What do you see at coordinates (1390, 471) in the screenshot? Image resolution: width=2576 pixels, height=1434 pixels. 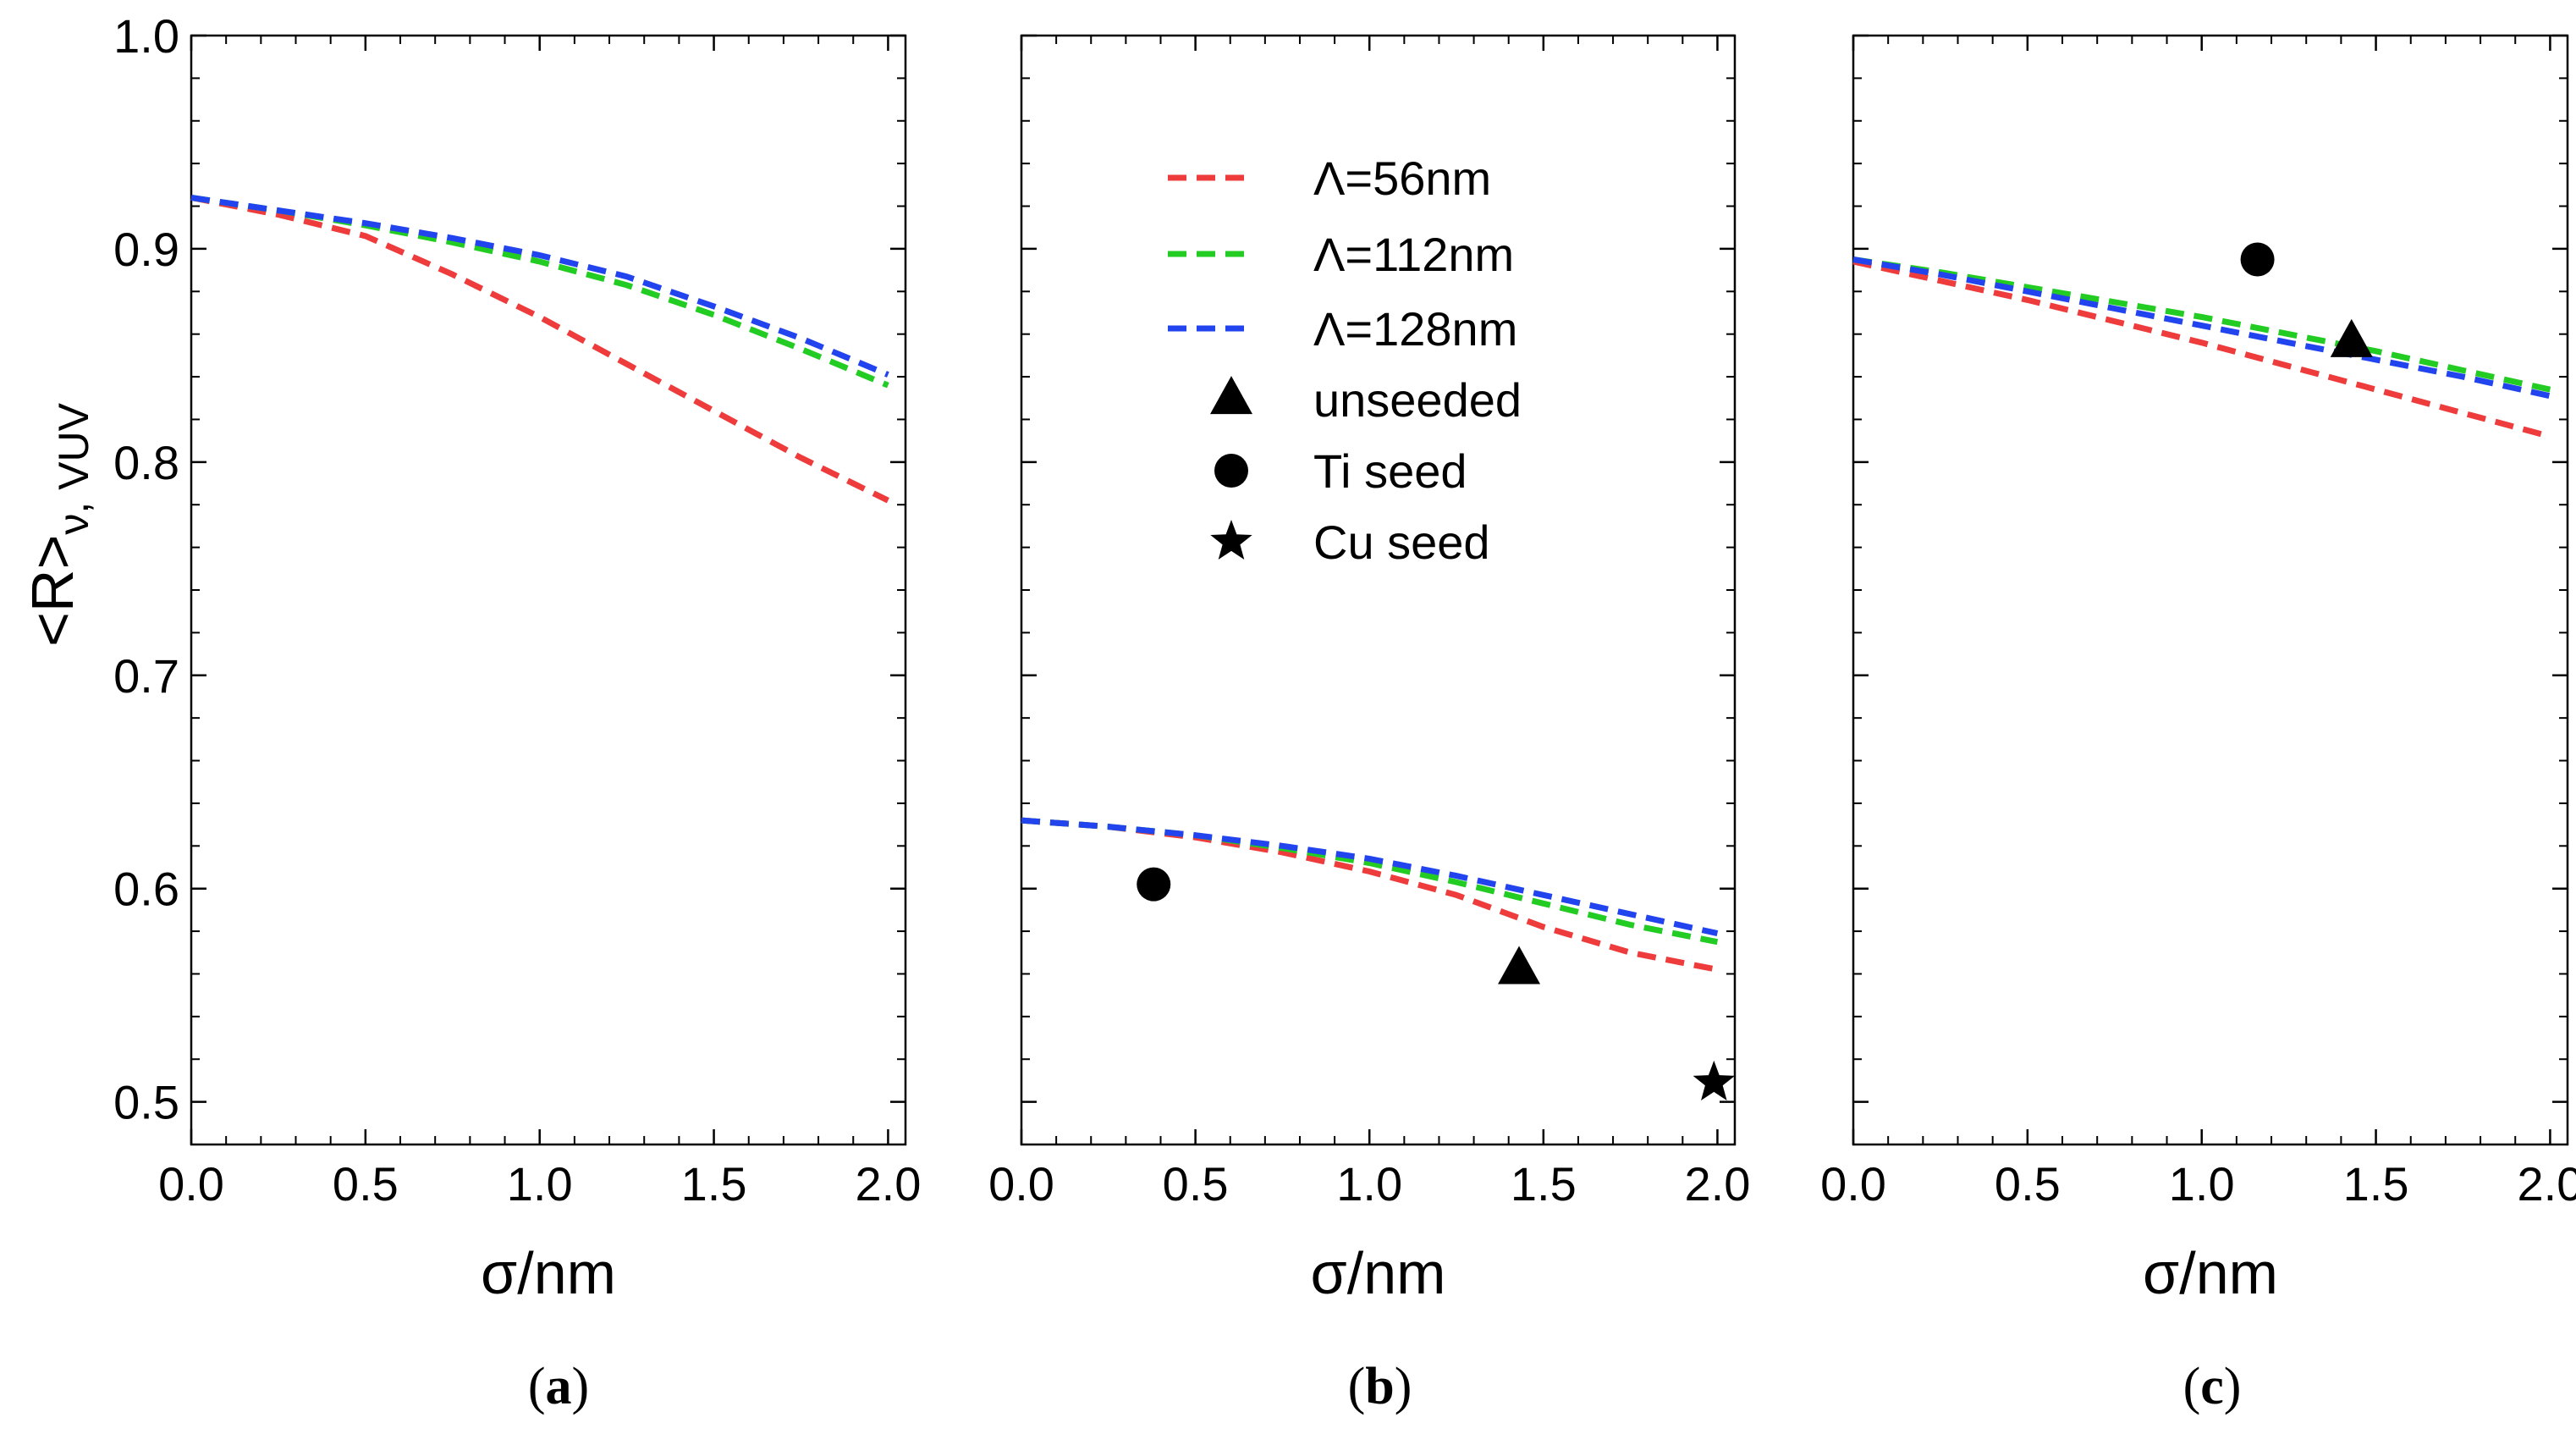 I see `legend-label-ti-seed: Ti seed` at bounding box center [1390, 471].